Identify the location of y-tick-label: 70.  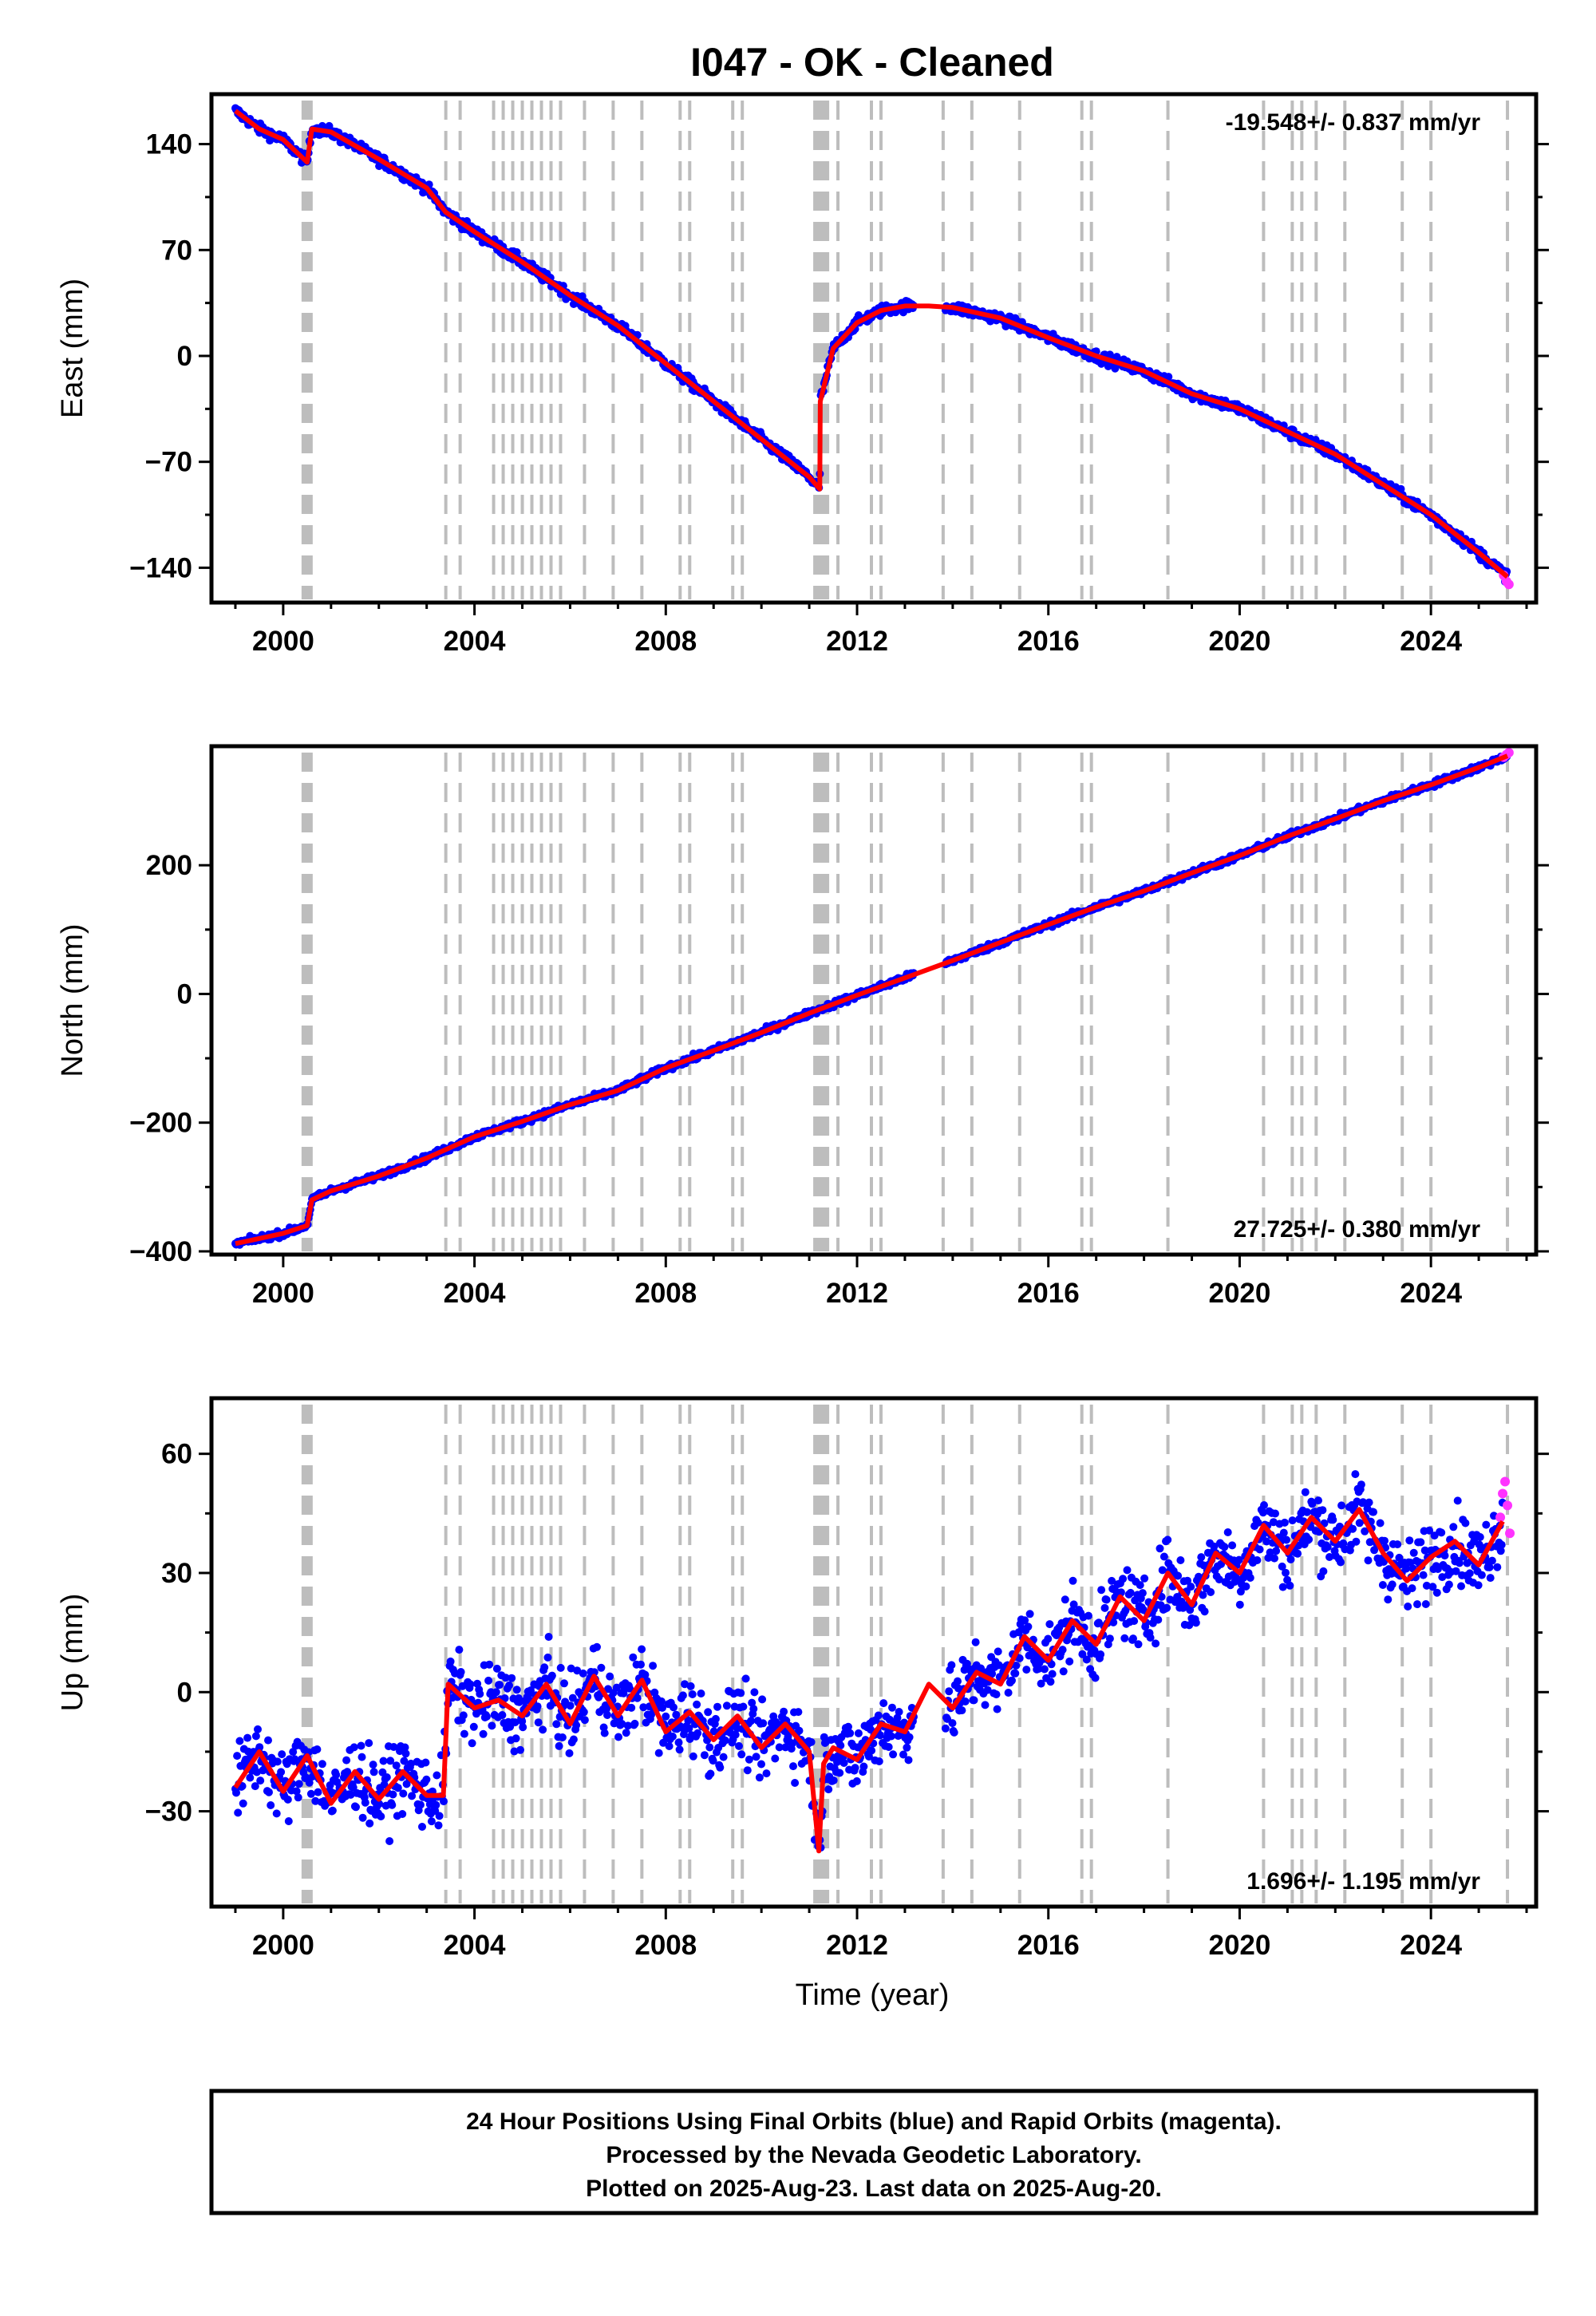
(176, 250).